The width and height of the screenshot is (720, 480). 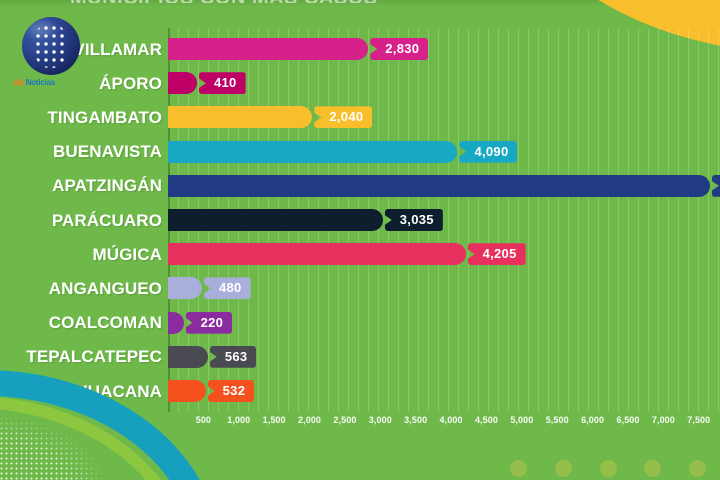 I want to click on category-label: TINGAMBATO, so click(x=104, y=117).